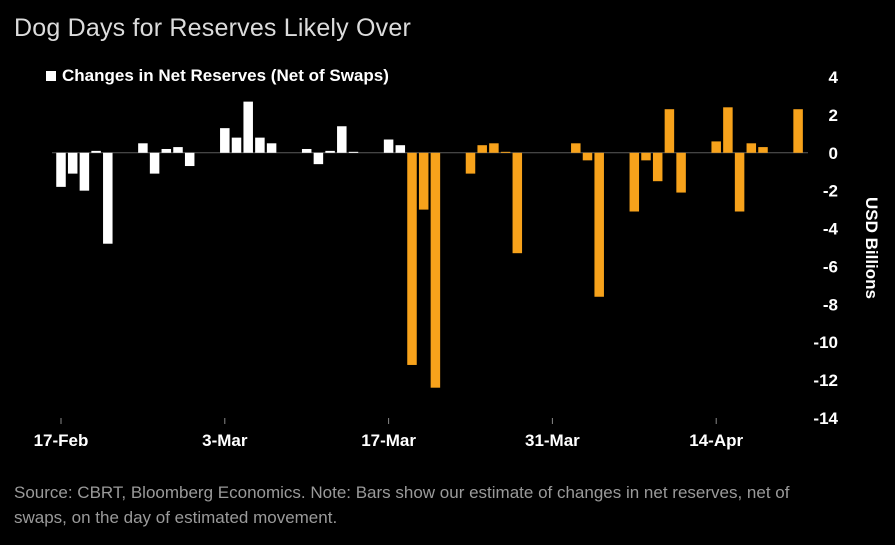 The height and width of the screenshot is (545, 895). Describe the element at coordinates (213, 28) in the screenshot. I see `chart-title: Dog Days for Reserves Likely Over` at that location.